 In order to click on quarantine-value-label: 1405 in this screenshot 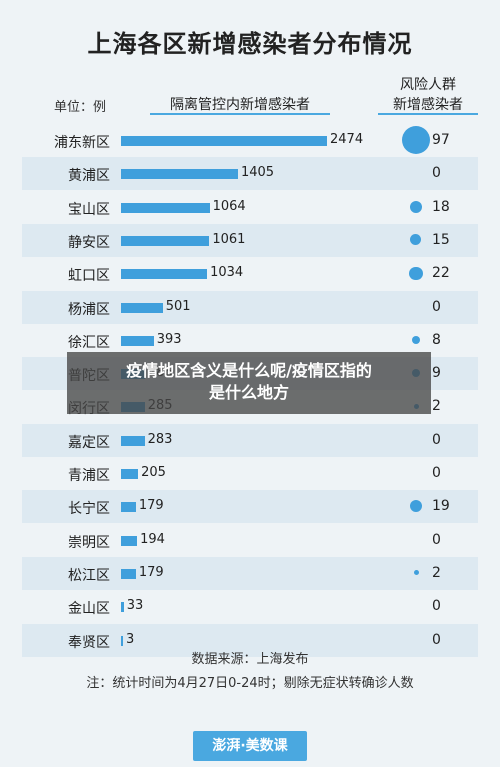, I will do `click(257, 173)`.